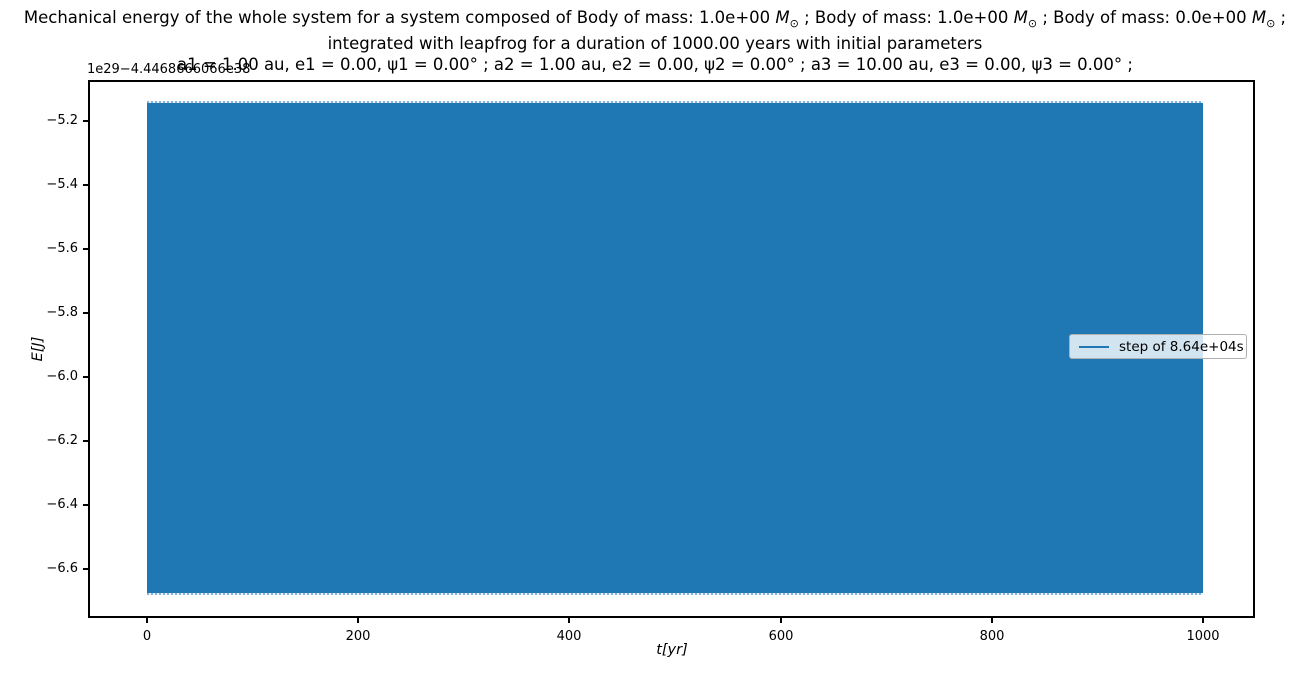 The image size is (1310, 676). I want to click on title-text-segment: ;, so click(1281, 17).